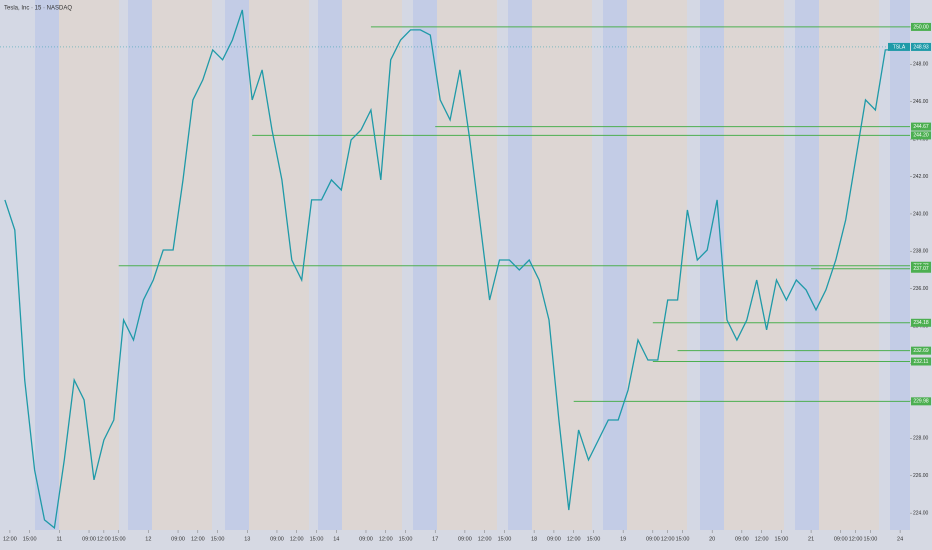  What do you see at coordinates (534, 539) in the screenshot?
I see `x-tick-label: 18` at bounding box center [534, 539].